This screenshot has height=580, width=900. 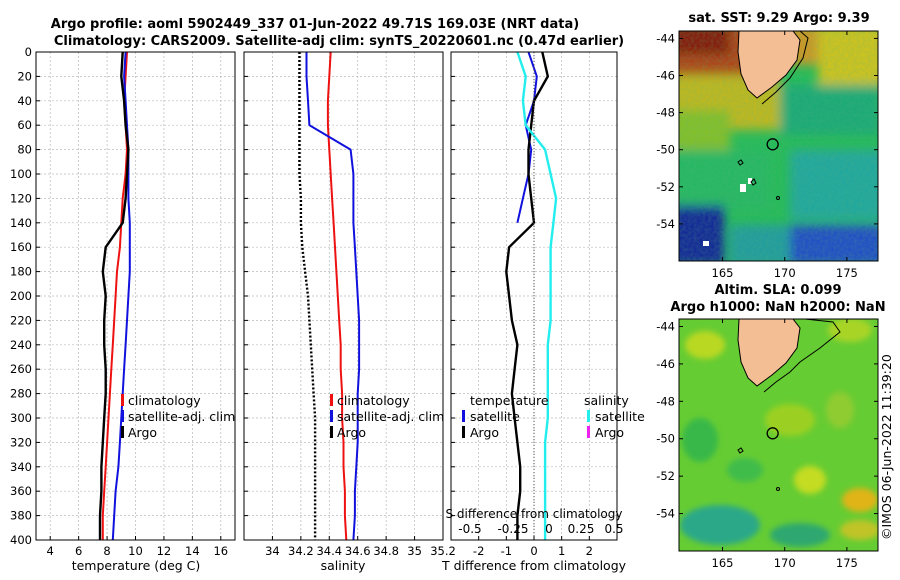 What do you see at coordinates (21, 491) in the screenshot?
I see `y-tick-label: 360` at bounding box center [21, 491].